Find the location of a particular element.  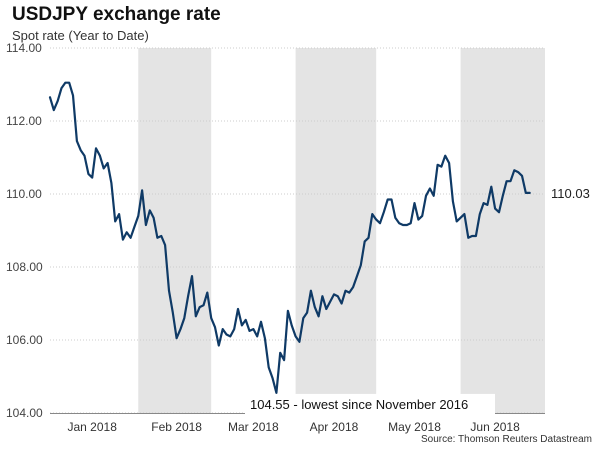

x-tick-label: Feb 2018 is located at coordinates (176, 427).